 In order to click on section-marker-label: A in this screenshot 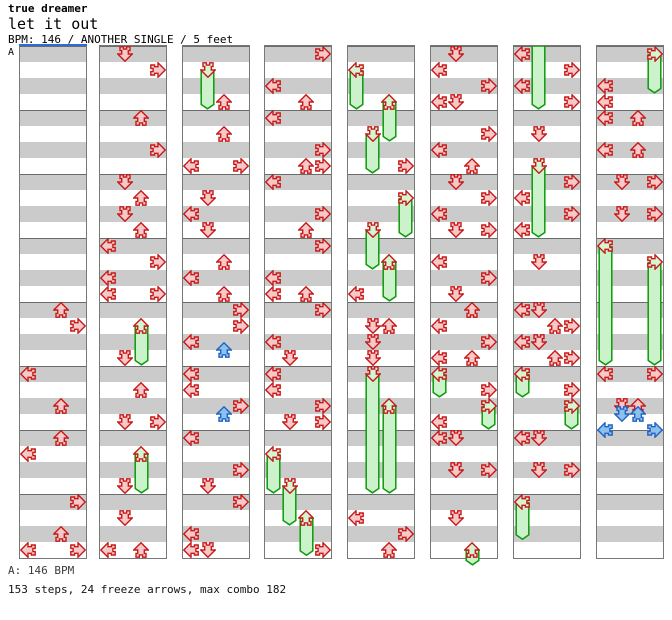, I will do `click(11, 52)`.